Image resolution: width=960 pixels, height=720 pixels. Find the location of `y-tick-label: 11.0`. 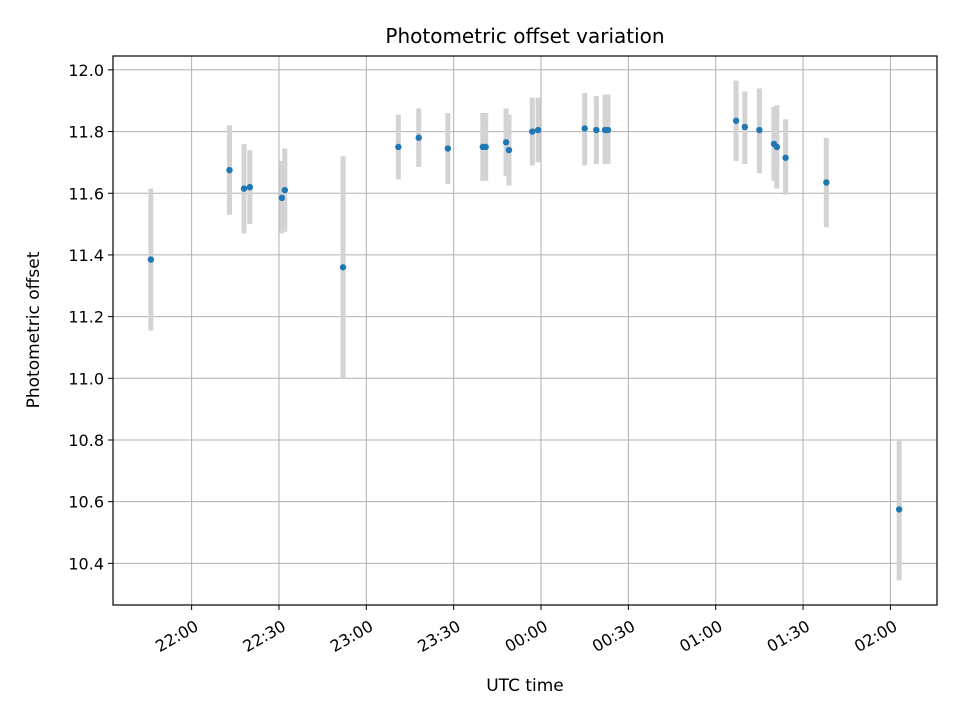

y-tick-label: 11.0 is located at coordinates (86, 378).